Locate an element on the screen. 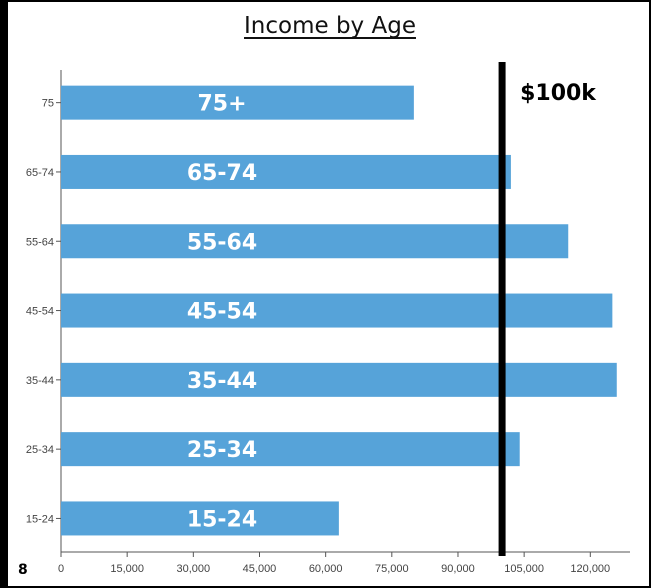  bar-labels-group: 75+ 65-74 55-64 45-54 35-44 25-34 15-24 is located at coordinates (222, 312).